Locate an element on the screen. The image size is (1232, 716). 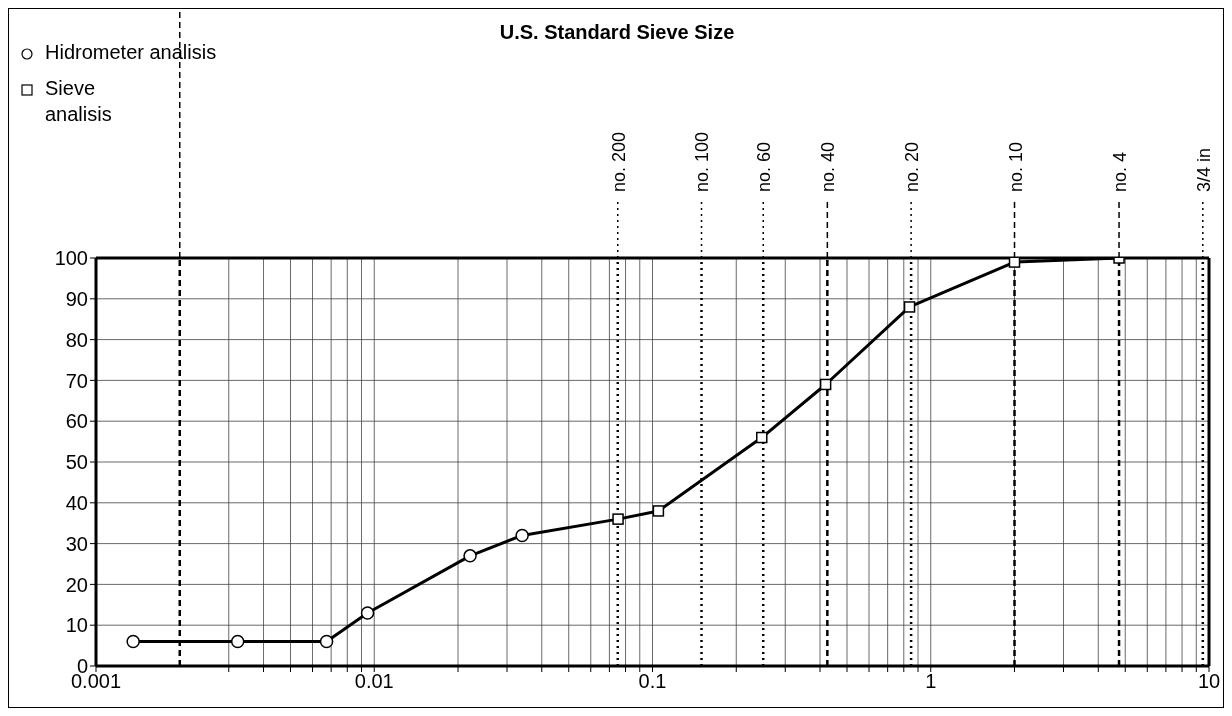
ref-line-label: no. 100 is located at coordinates (702, 161).